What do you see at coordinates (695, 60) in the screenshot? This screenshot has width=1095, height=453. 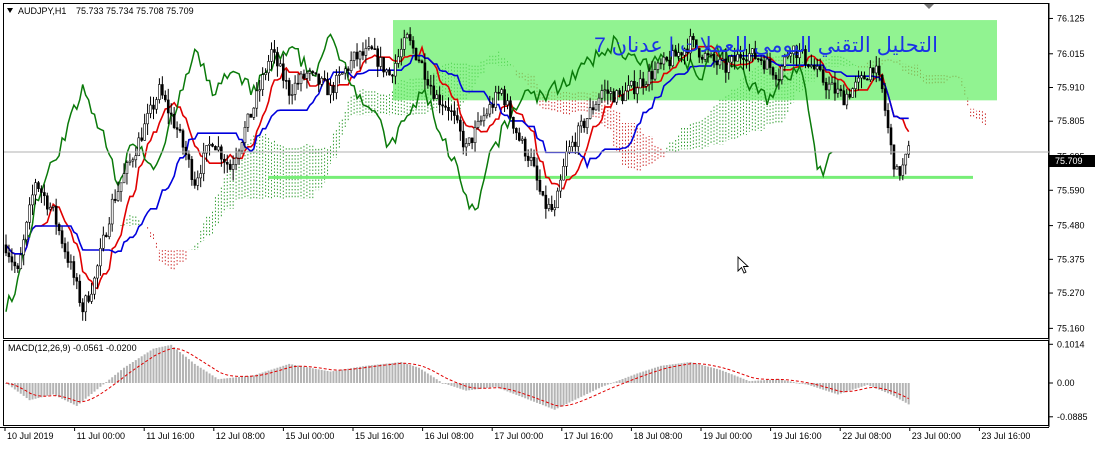 I see `resistance-zone` at bounding box center [695, 60].